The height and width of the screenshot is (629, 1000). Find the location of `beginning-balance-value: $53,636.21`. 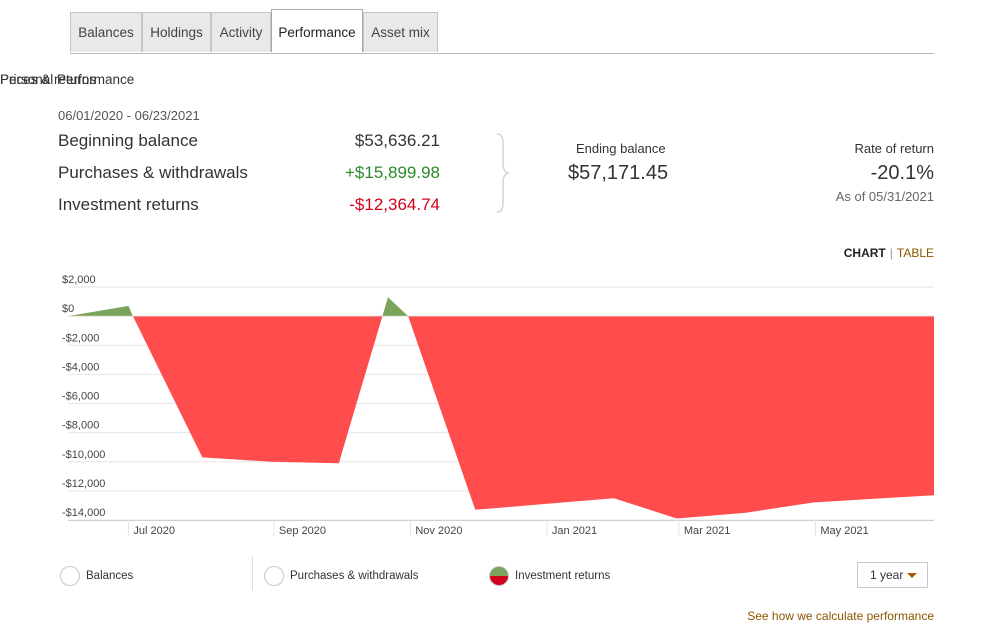

beginning-balance-value: $53,636.21 is located at coordinates (397, 140).